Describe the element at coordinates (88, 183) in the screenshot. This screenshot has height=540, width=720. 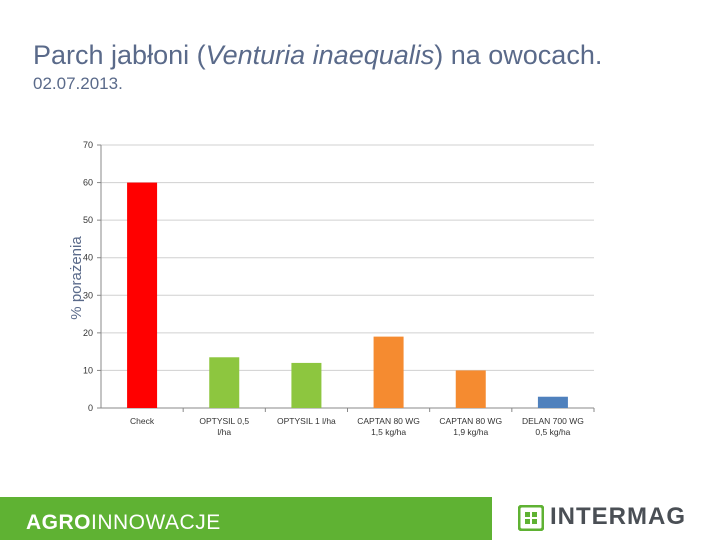
I see `y-tick-label: 60` at that location.